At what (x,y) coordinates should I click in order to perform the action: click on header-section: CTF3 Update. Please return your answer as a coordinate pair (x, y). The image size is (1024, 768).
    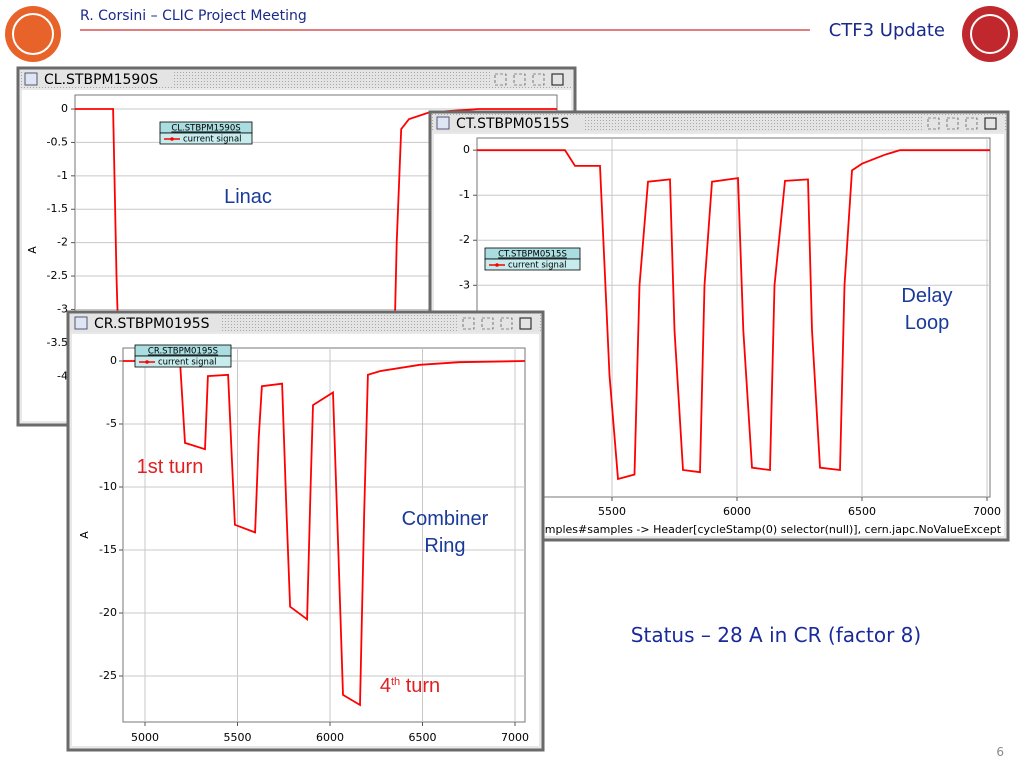
    Looking at the image, I should click on (887, 30).